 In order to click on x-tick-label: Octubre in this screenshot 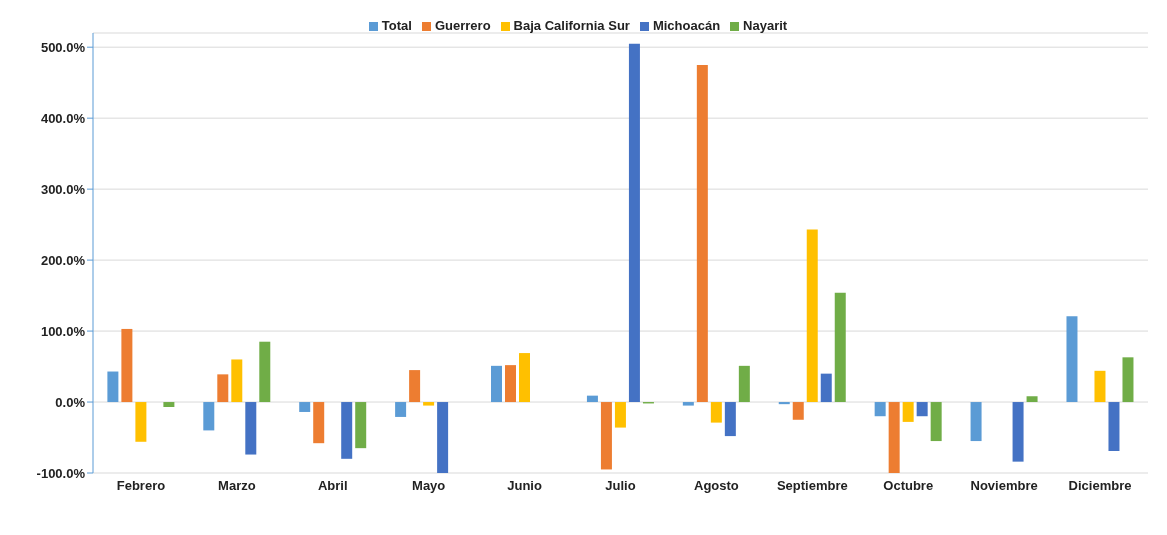, I will do `click(908, 486)`.